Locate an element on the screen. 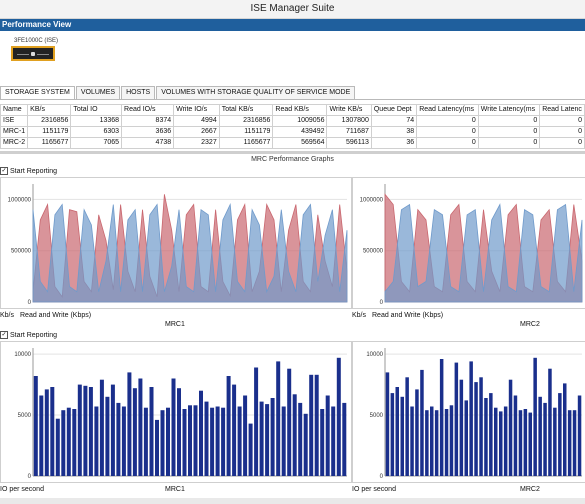 The image size is (585, 504). start-reporting-checkbox-1: ✓ is located at coordinates (4, 171).